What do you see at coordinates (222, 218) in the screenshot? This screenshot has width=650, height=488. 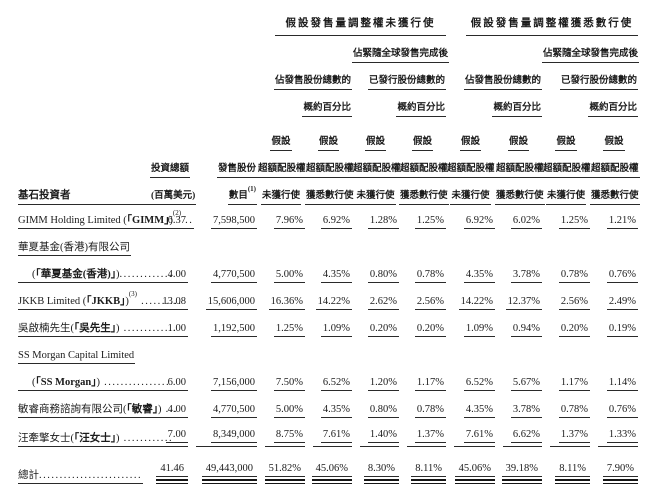 I see `value-cell: 7,598,500` at bounding box center [222, 218].